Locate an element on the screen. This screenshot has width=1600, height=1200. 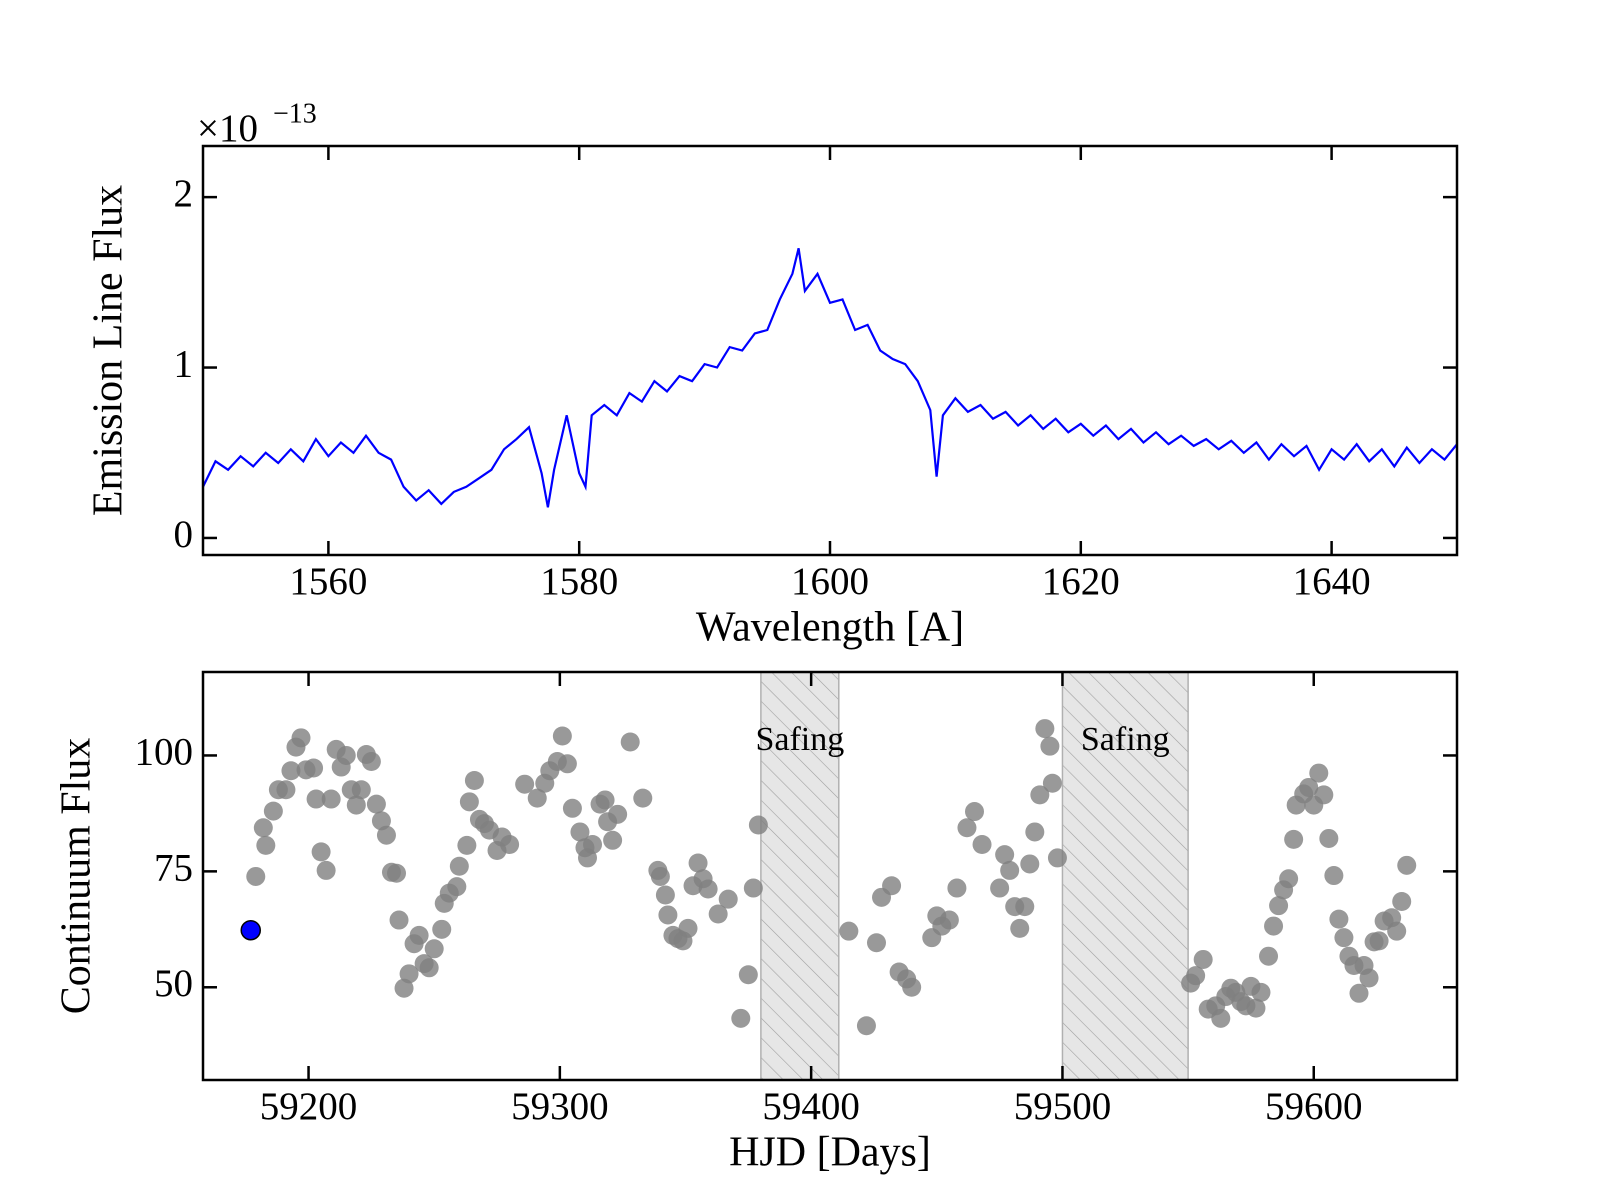
y-tick-label: 2 is located at coordinates (184, 193).